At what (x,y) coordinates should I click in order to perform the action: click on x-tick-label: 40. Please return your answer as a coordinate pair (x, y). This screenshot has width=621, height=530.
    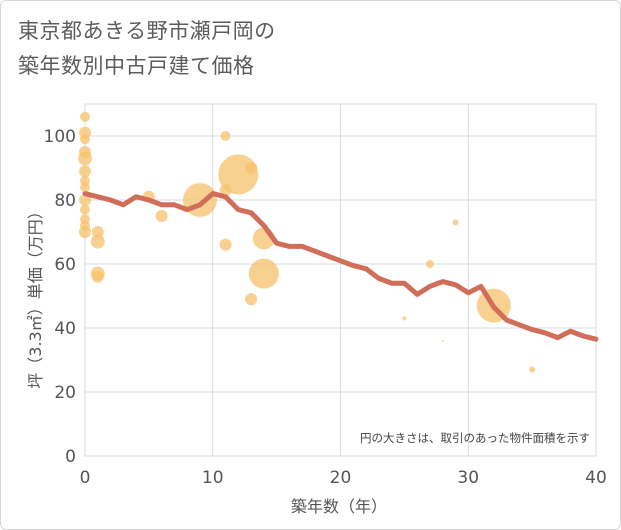
    Looking at the image, I should click on (596, 478).